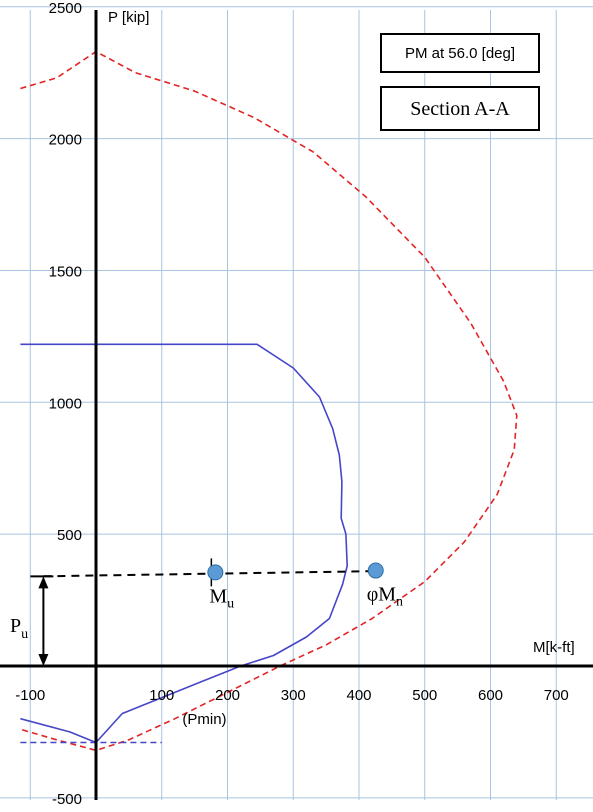 This screenshot has width=593, height=812. I want to click on phimn-marker, so click(375, 570).